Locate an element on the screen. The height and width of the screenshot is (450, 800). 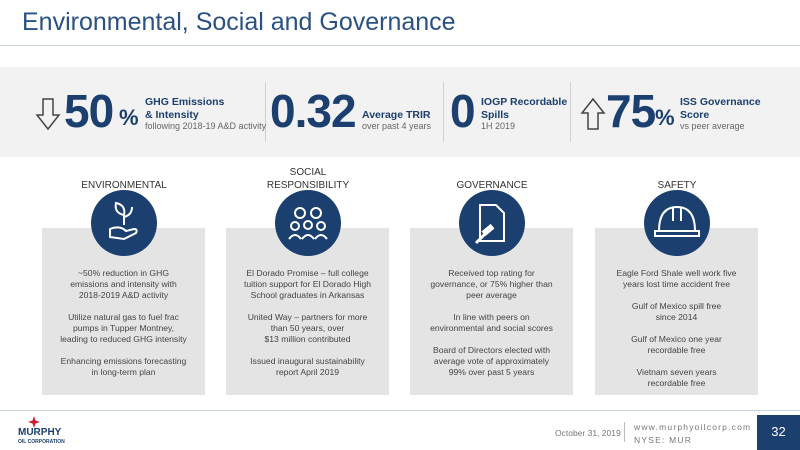
column-text: environmental and social scores is located at coordinates (491, 328).